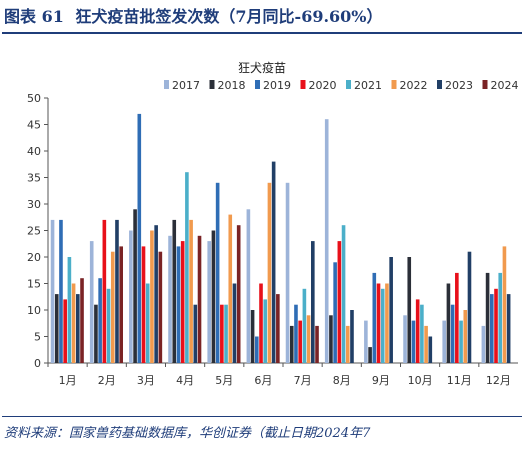 The height and width of the screenshot is (449, 524). Describe the element at coordinates (303, 380) in the screenshot. I see `x-tick-label: 7月` at that location.